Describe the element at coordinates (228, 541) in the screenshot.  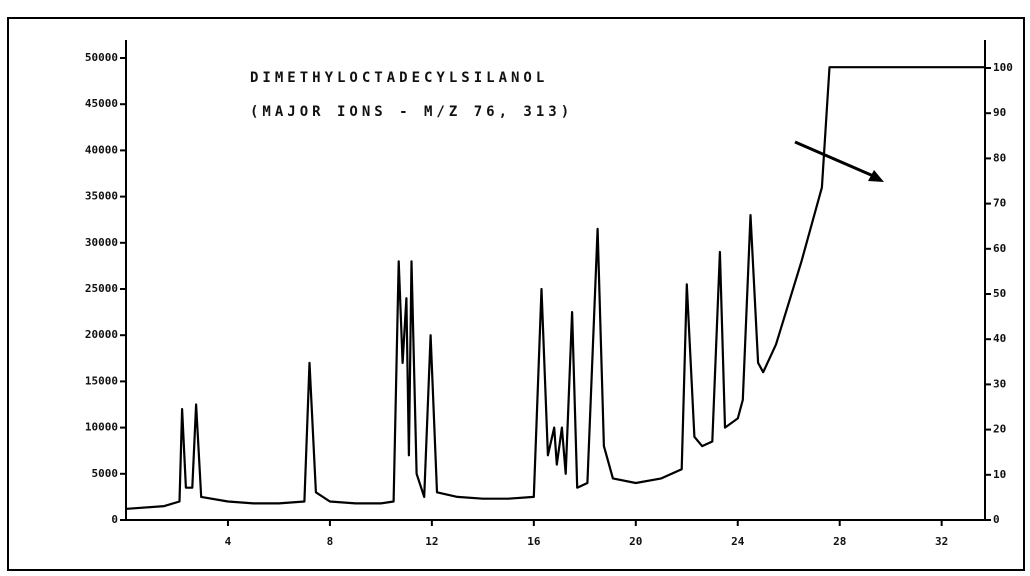
I see `x-tick-label: 4` at that location.